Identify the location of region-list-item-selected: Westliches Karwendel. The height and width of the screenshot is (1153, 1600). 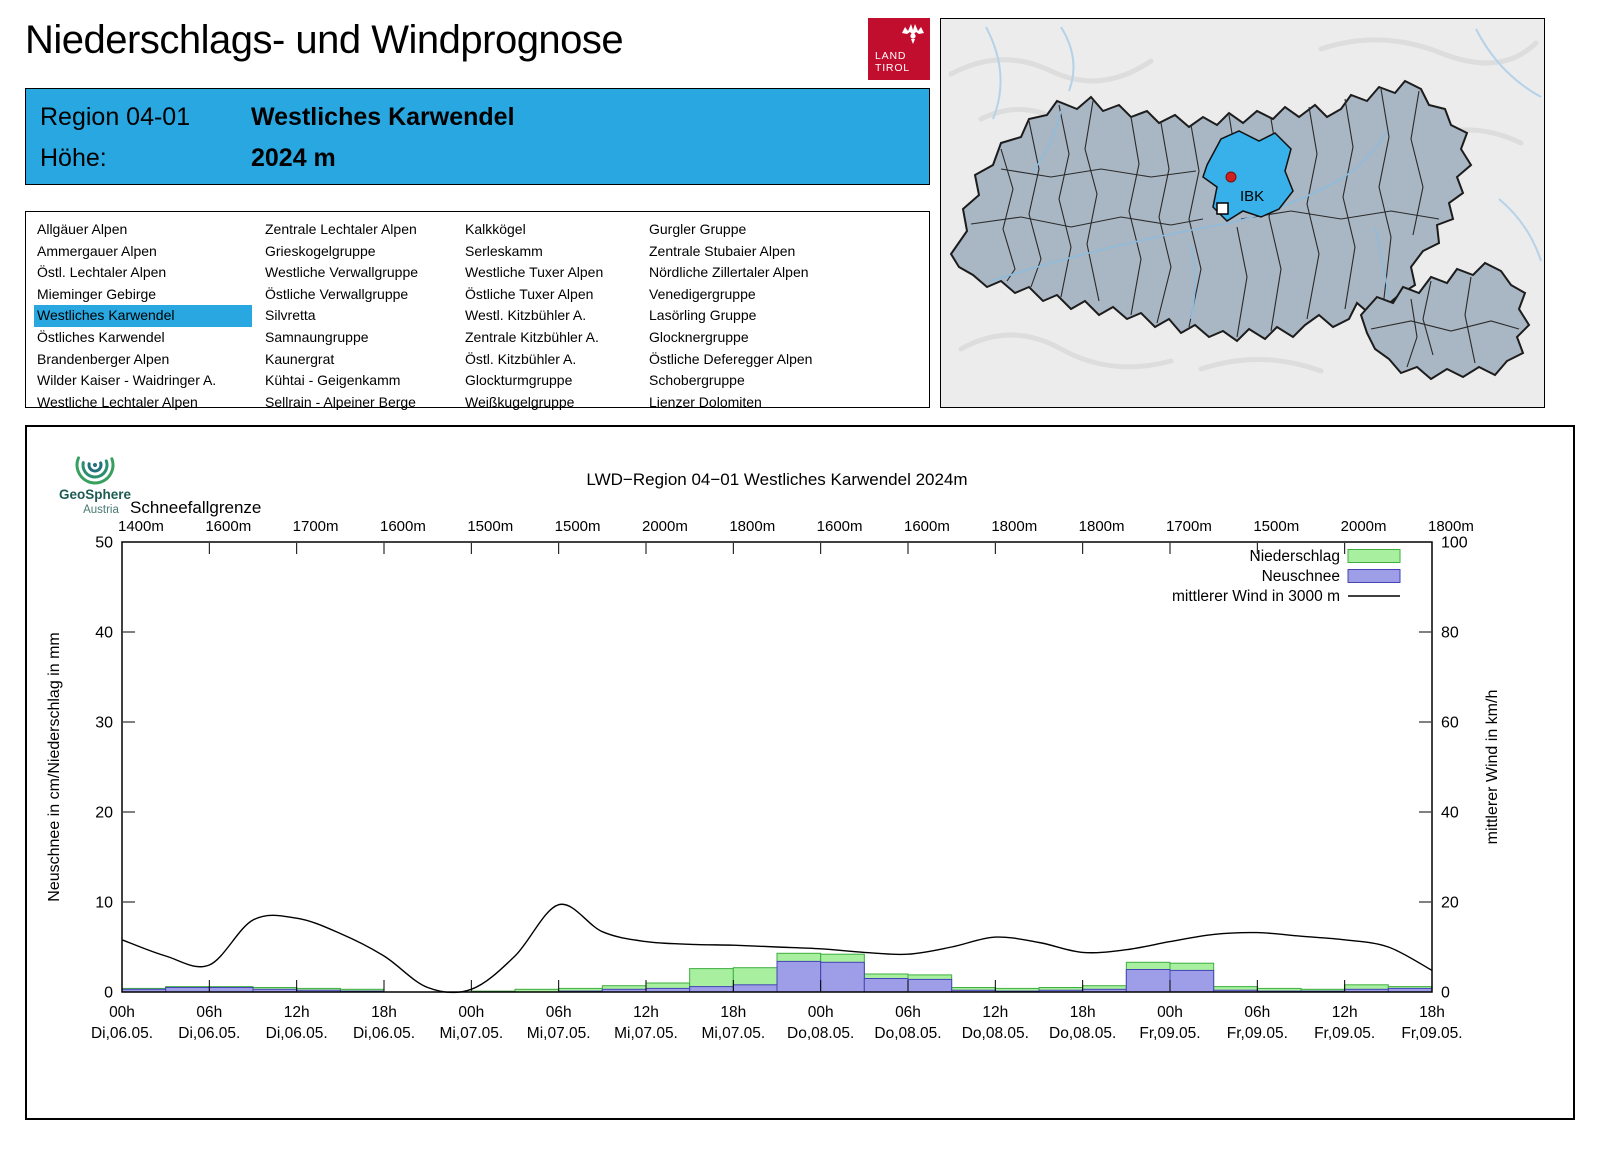
(143, 316).